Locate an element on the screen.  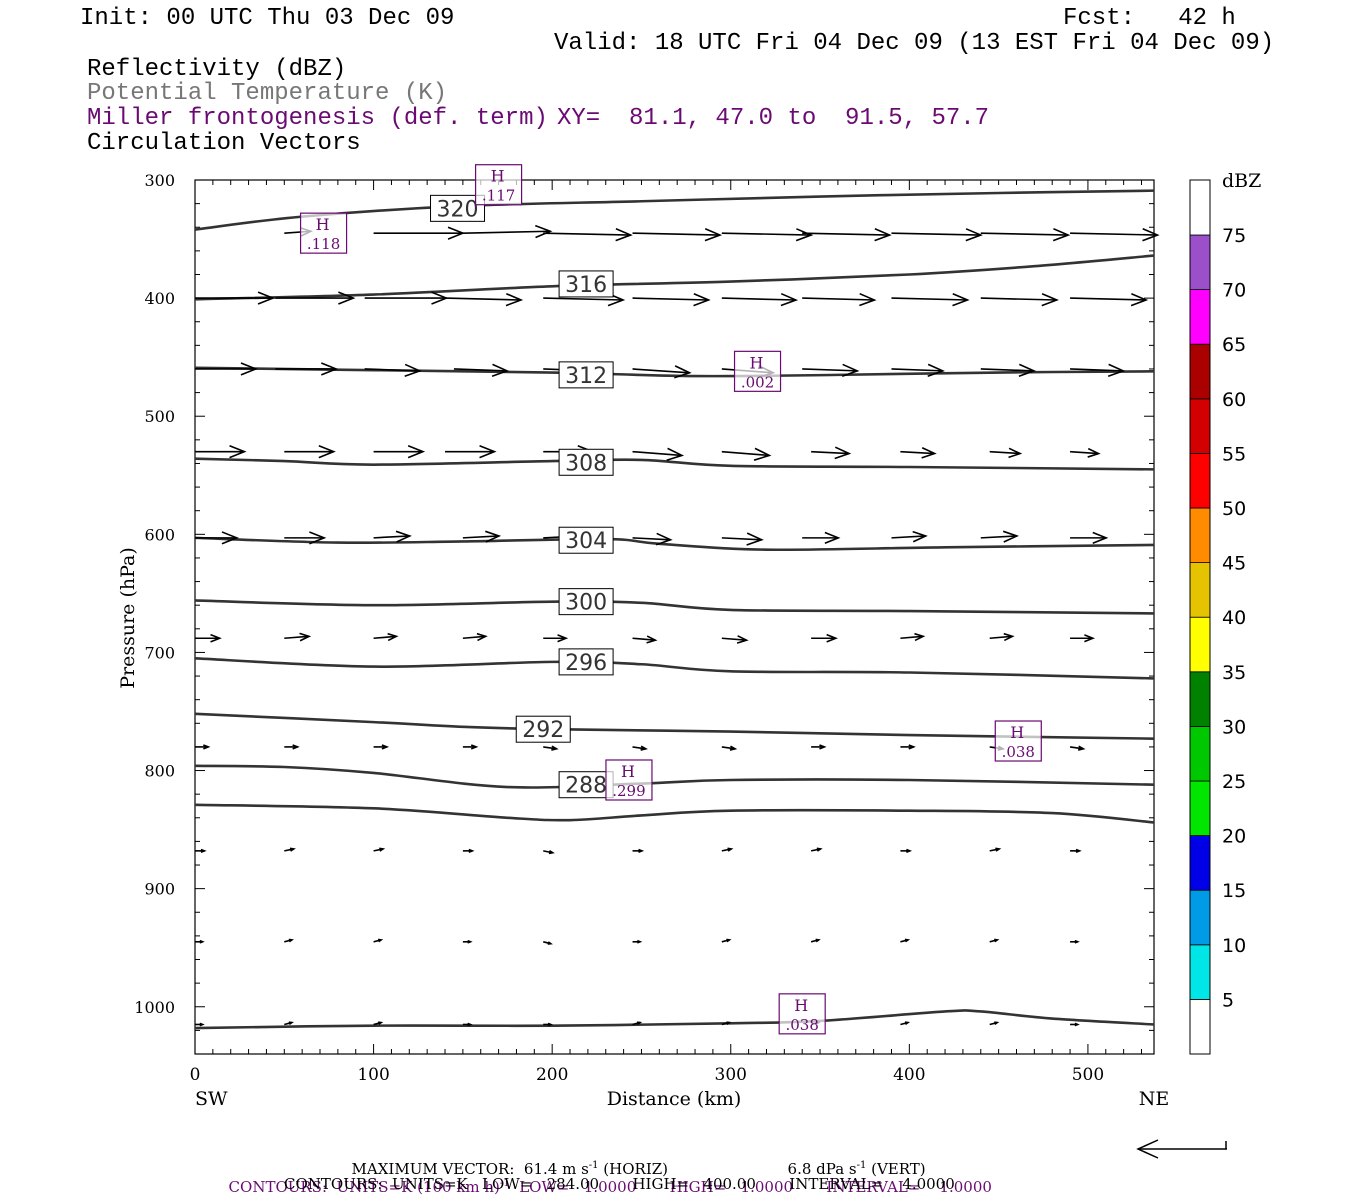
field-reflectivity: Reflectivity (dBZ) is located at coordinates (217, 69).